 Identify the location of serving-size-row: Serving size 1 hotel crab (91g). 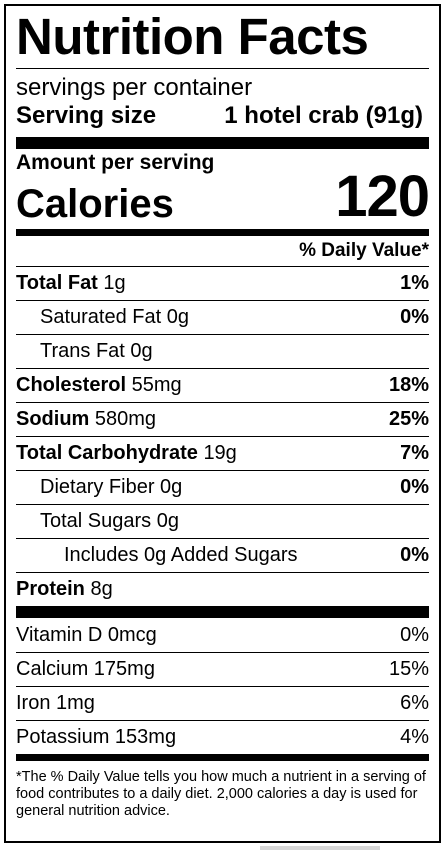
(222, 119).